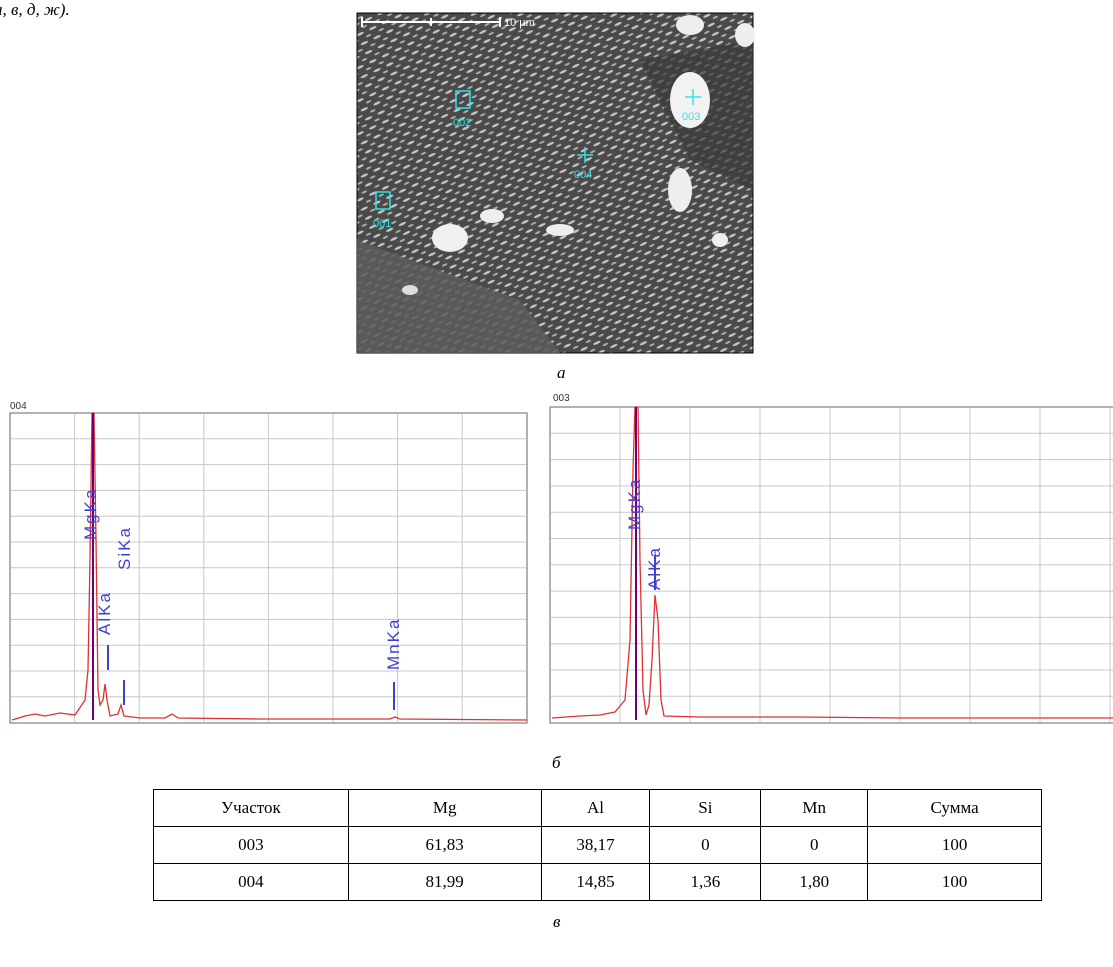 This screenshot has width=1113, height=967. Describe the element at coordinates (705, 808) in the screenshot. I see `table-cell: Si` at that location.